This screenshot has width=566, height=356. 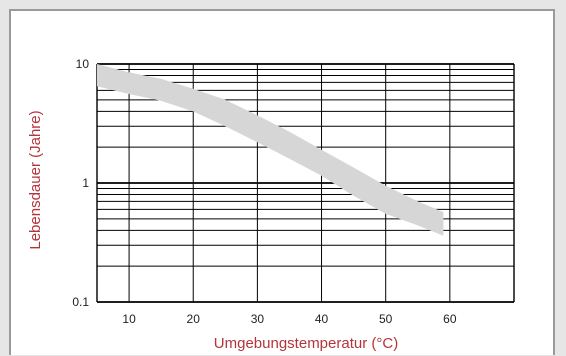 What do you see at coordinates (322, 319) in the screenshot?
I see `x-tick-label: 40` at bounding box center [322, 319].